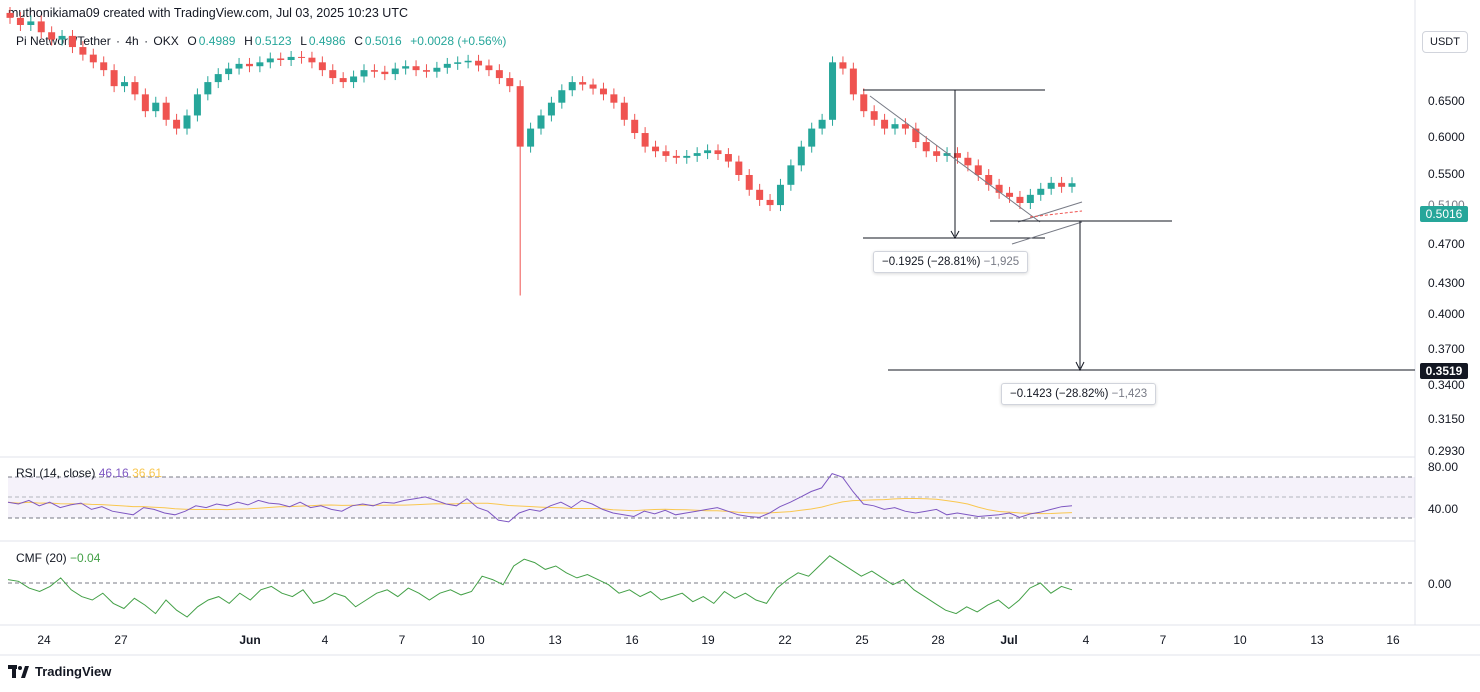 This screenshot has height=692, width=1480. Describe the element at coordinates (785, 640) in the screenshot. I see `time-axis-label: 22` at that location.